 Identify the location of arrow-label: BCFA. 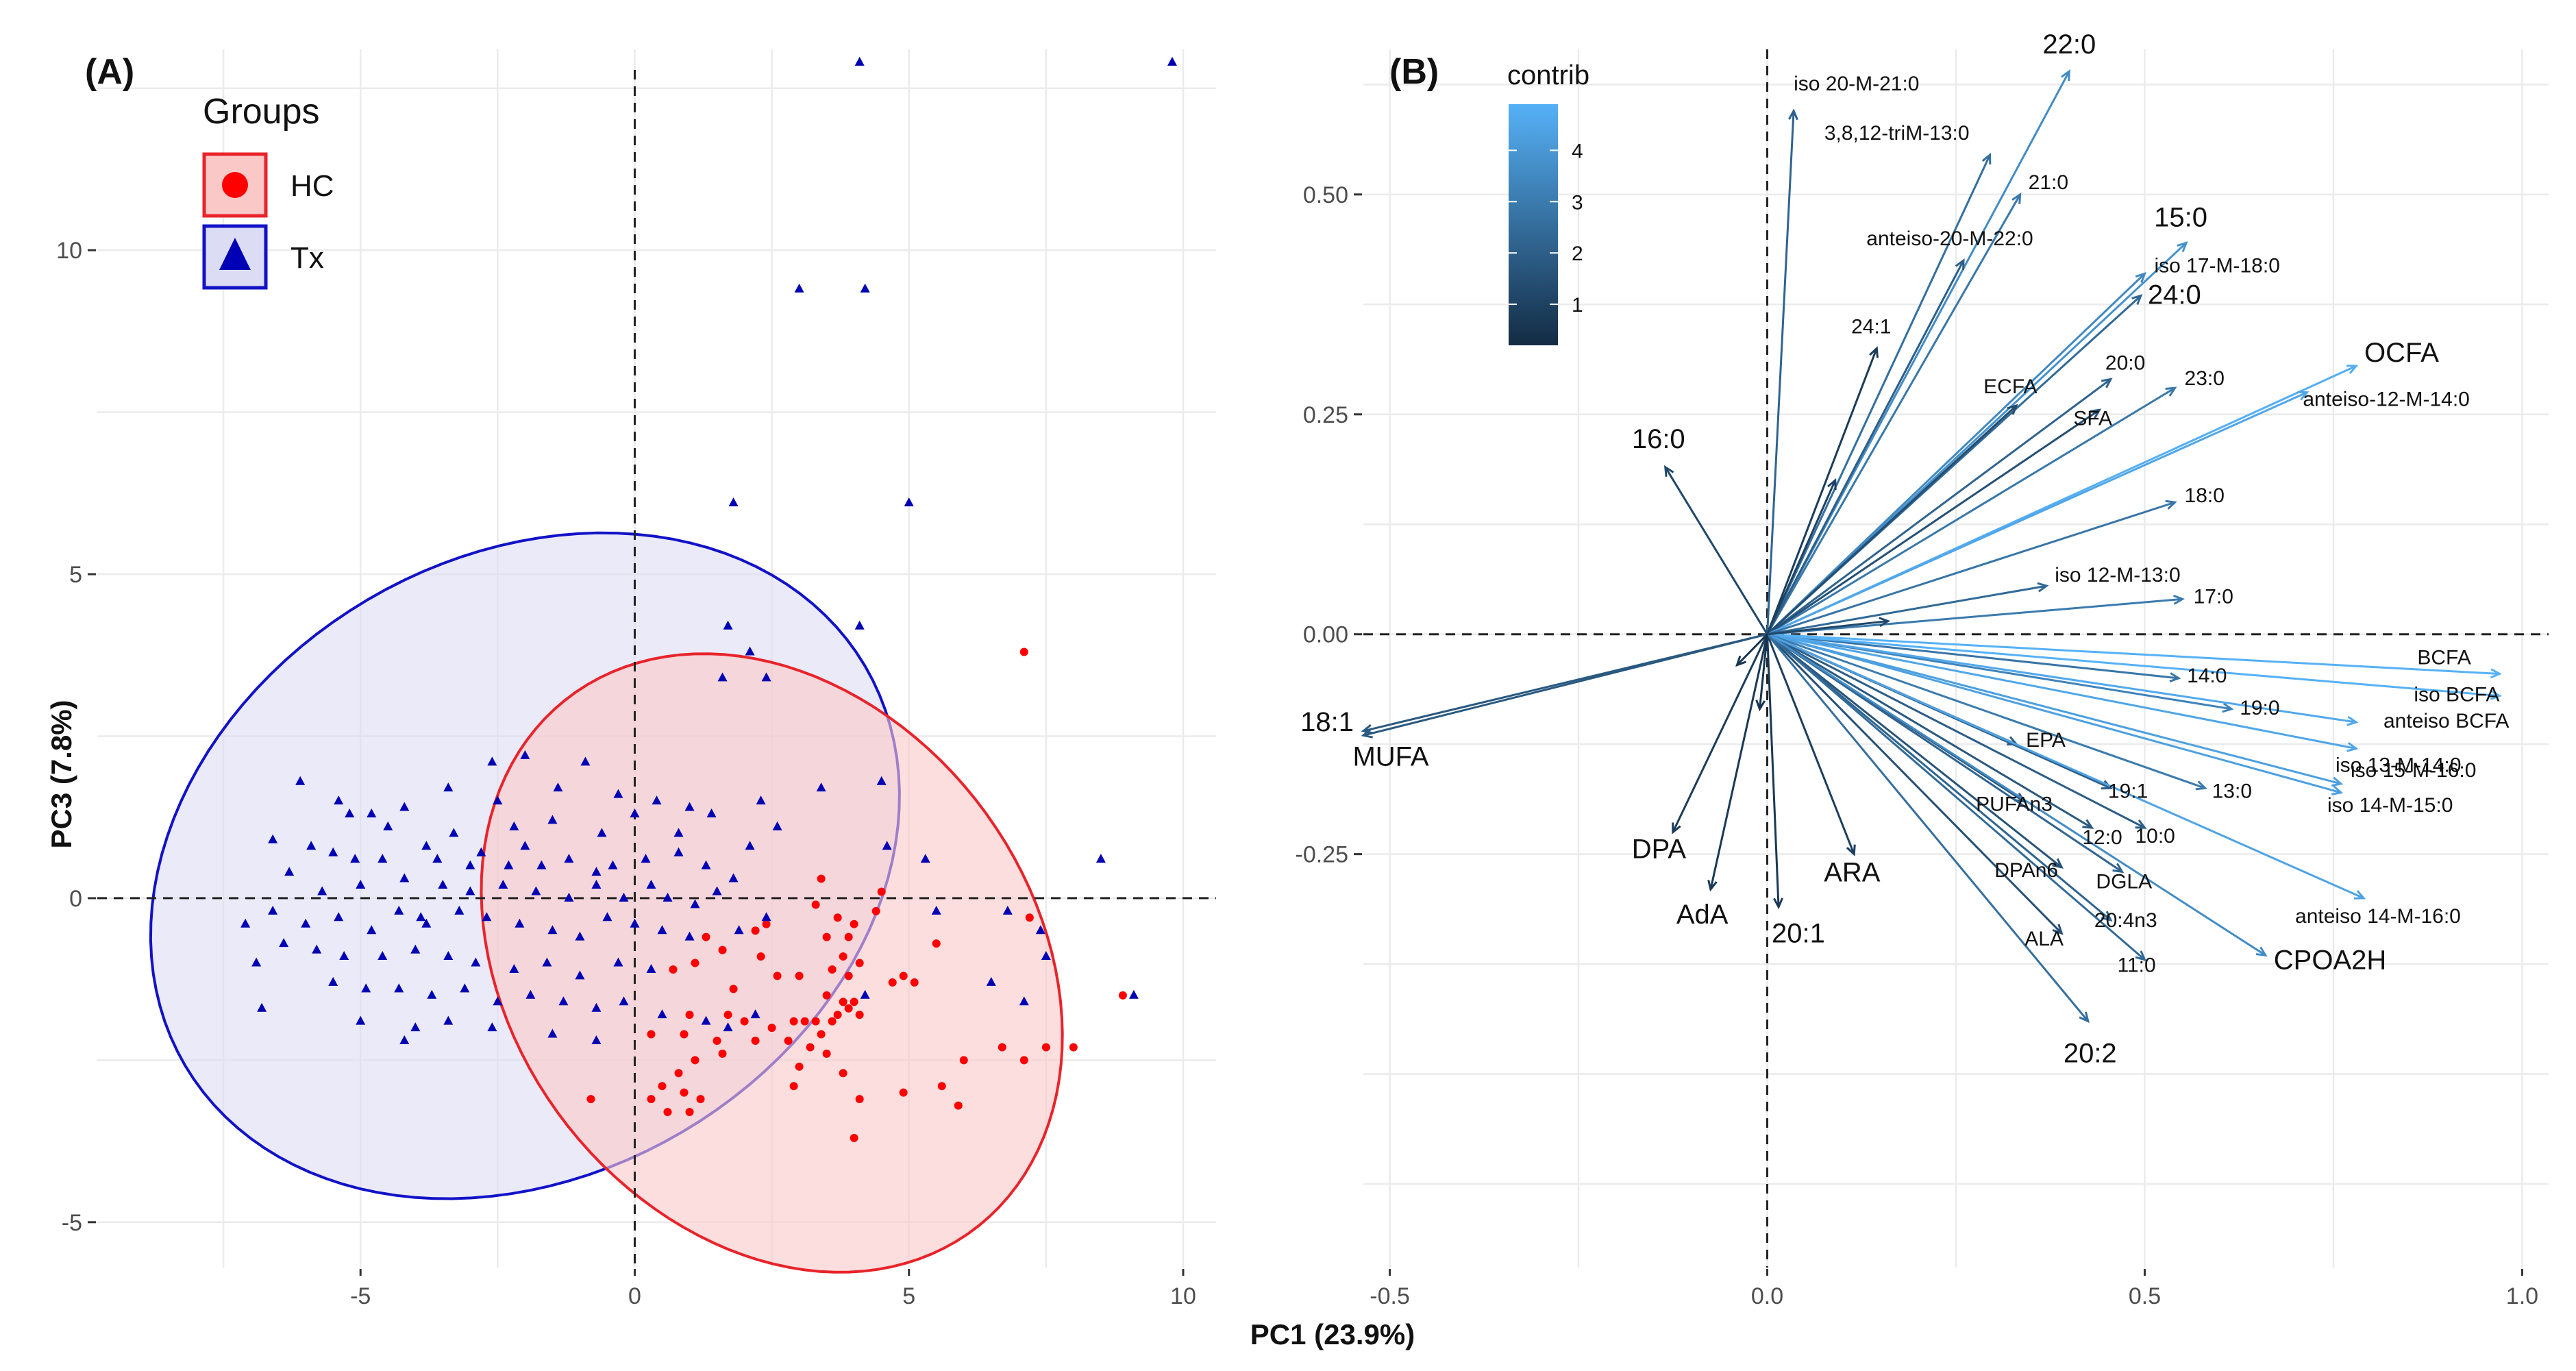
(2443, 657).